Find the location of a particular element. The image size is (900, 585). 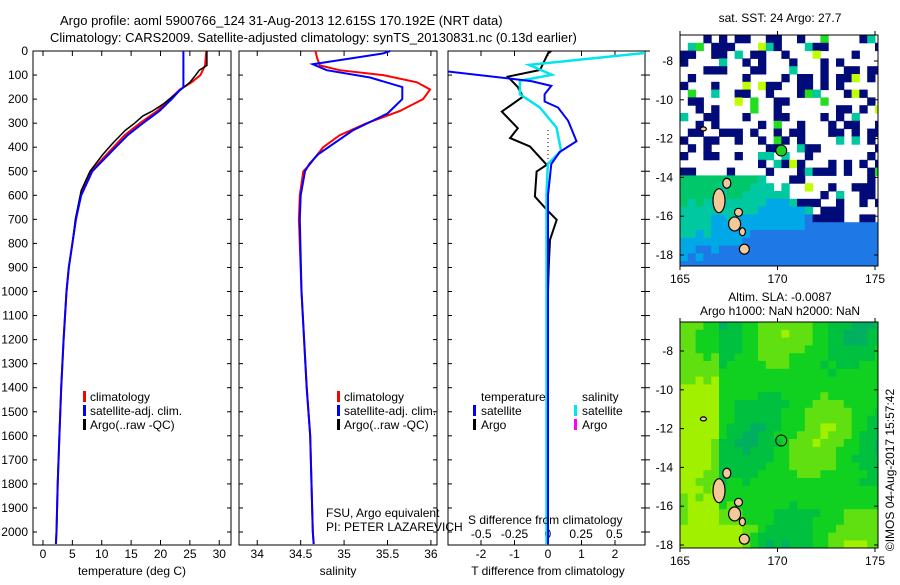

depth-tick-label: 500 is located at coordinates (18, 171).